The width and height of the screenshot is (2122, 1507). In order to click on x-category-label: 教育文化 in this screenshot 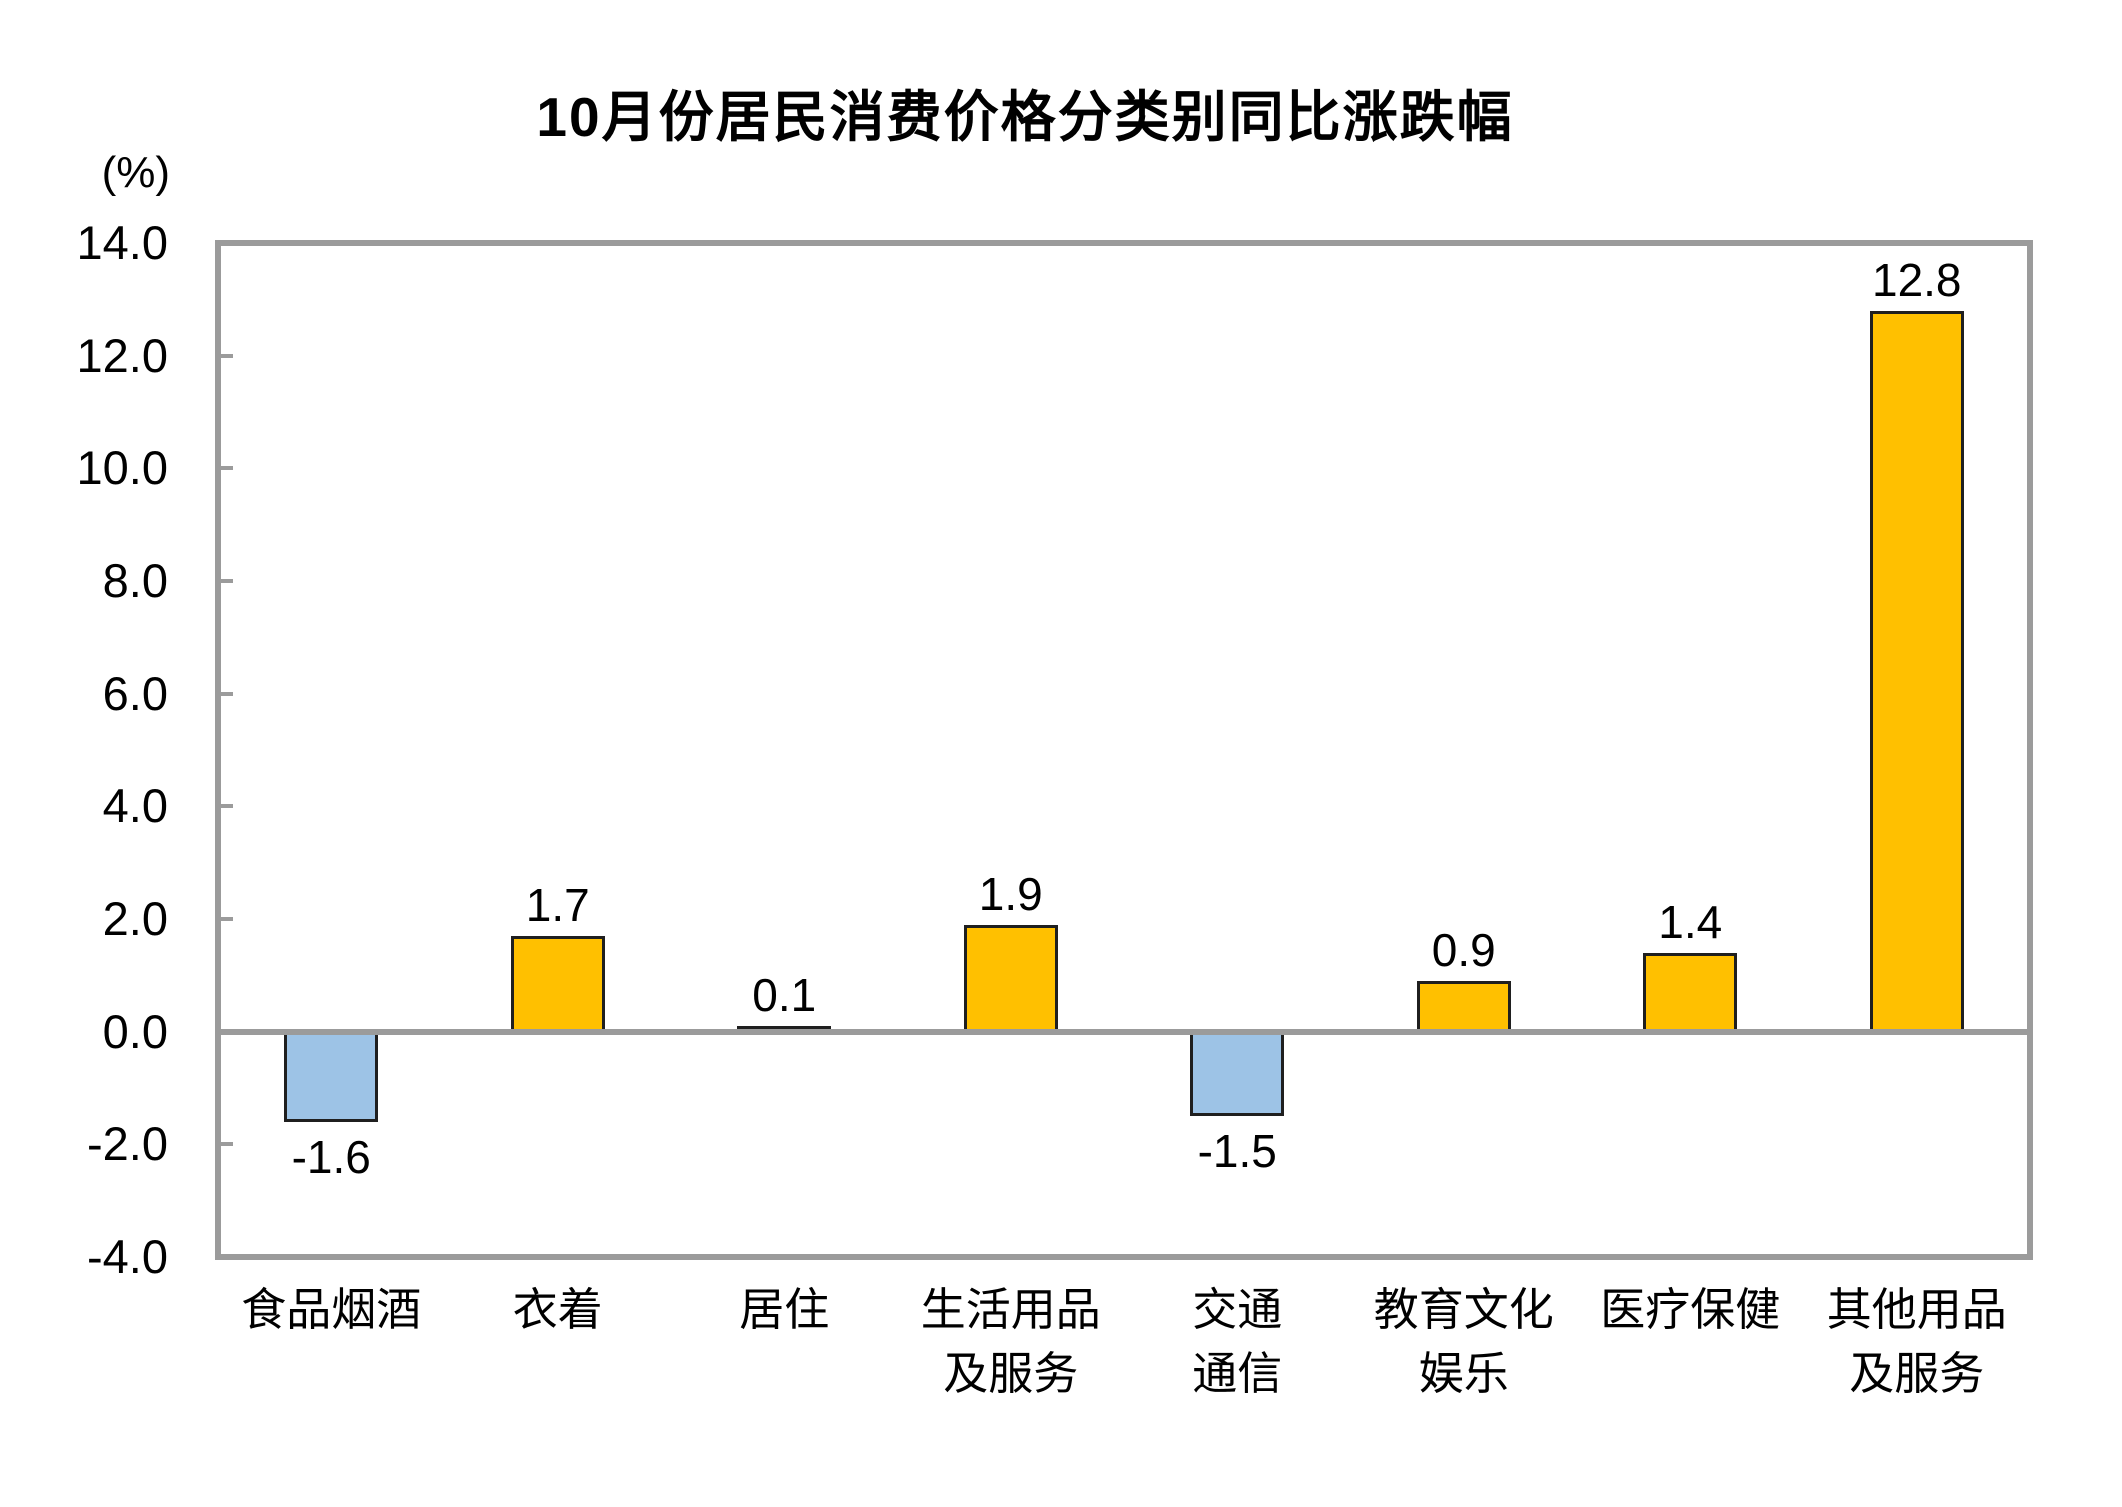, I will do `click(1463, 1309)`.